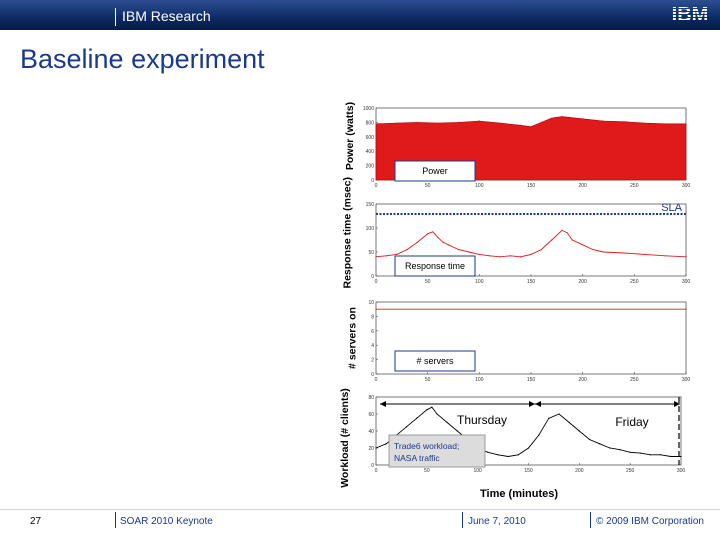 Image resolution: width=720 pixels, height=540 pixels. What do you see at coordinates (370, 229) in the screenshot?
I see `y-tick-label: 100` at bounding box center [370, 229].